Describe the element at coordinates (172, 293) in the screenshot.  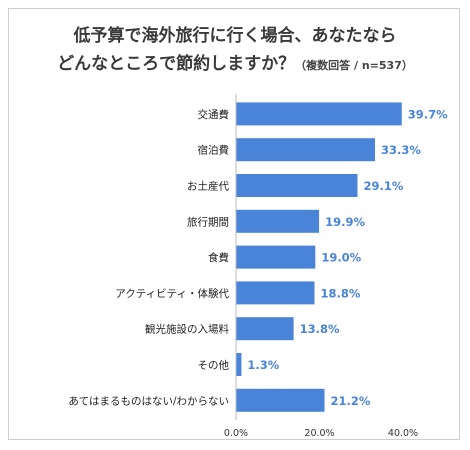
I see `category-label: アクティビティ・体験代` at that location.